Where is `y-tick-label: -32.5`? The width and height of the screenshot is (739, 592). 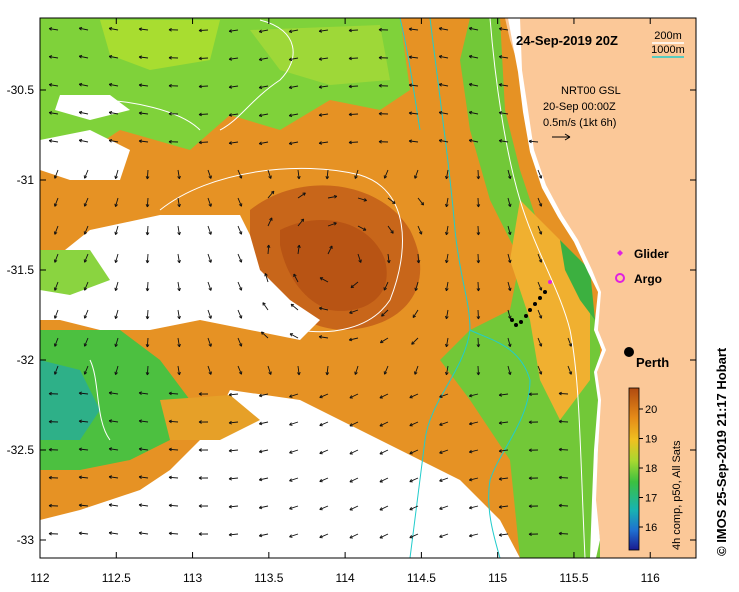
y-tick-label: -32.5 is located at coordinates (21, 450).